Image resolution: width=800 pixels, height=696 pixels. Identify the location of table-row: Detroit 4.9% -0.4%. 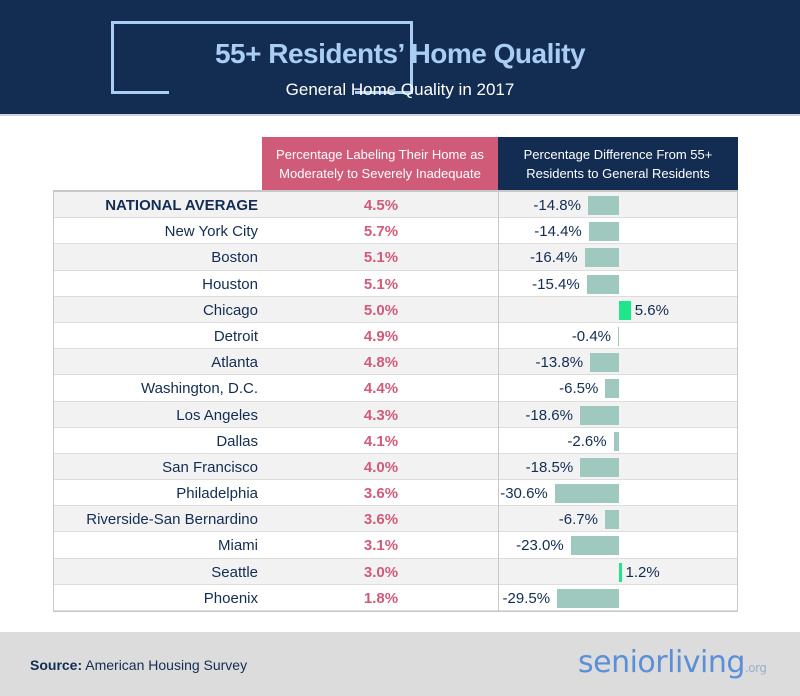
(395, 336).